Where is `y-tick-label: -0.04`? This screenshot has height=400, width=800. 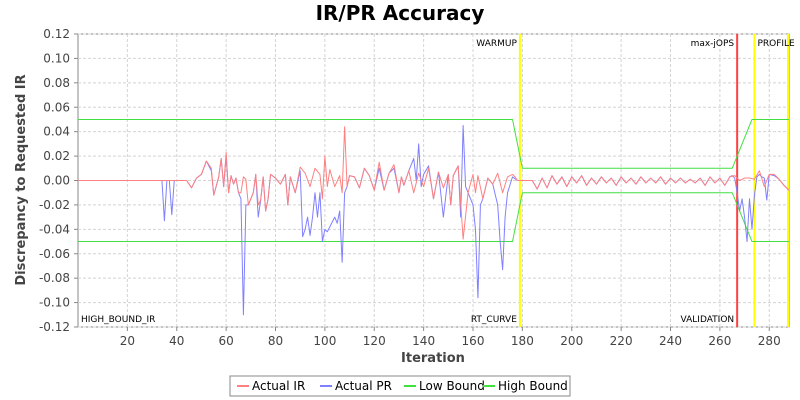 y-tick-label: -0.04 is located at coordinates (54, 229).